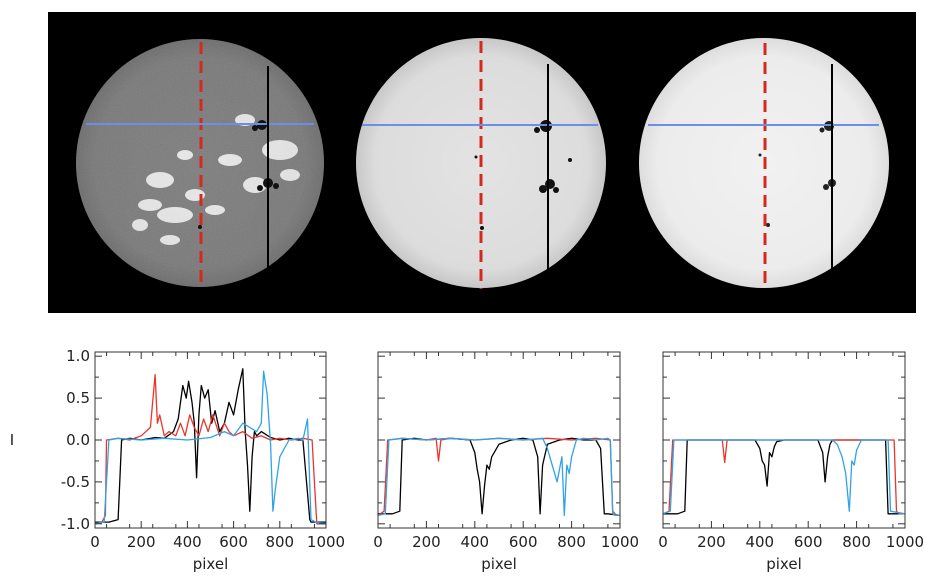  Describe the element at coordinates (326, 542) in the screenshot. I see `chart-1-xtick-label: 1000` at that location.